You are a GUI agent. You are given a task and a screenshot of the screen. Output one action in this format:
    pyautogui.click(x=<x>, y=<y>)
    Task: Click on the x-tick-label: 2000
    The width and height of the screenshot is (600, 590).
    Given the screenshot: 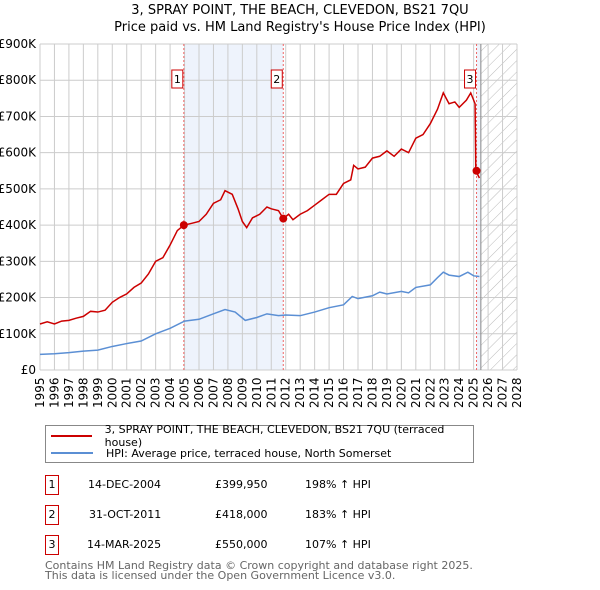 What is the action you would take?
    pyautogui.click(x=112, y=392)
    